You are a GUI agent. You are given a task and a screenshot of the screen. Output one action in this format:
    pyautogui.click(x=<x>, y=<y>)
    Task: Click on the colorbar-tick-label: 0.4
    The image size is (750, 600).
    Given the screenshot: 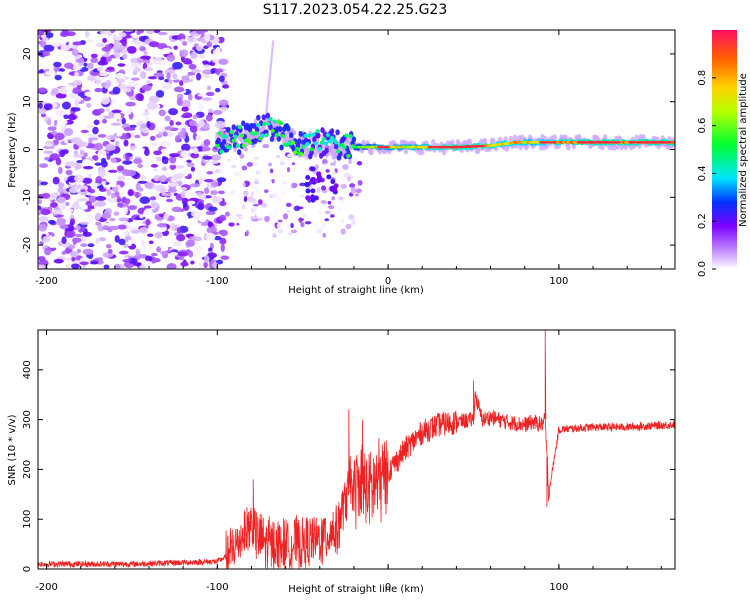 What is the action you would take?
    pyautogui.click(x=702, y=173)
    